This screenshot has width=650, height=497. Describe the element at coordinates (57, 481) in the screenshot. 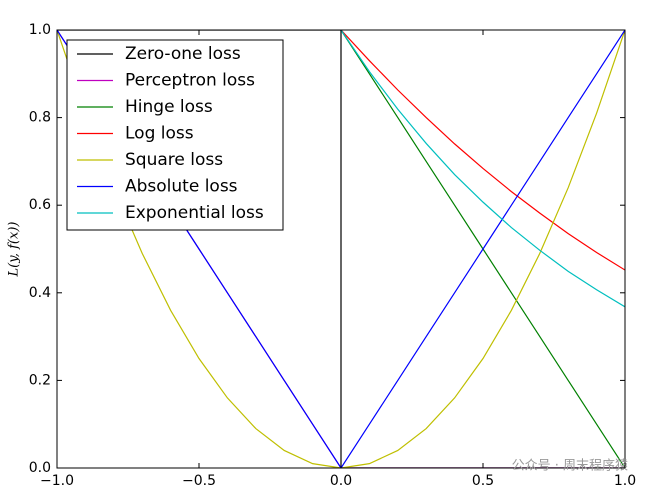

I see `x-tick-label: −1.0` at that location.